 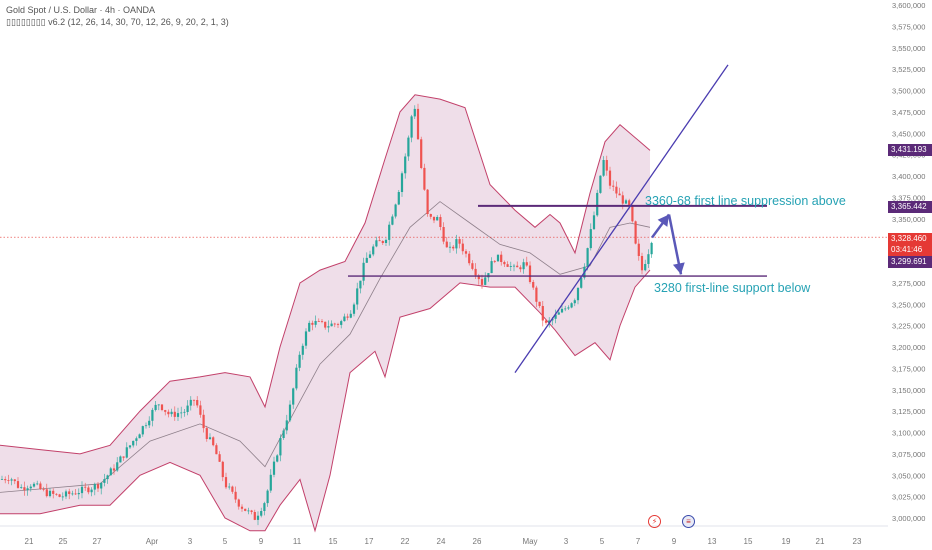 I want to click on lightning-event-icon: ⚡, so click(x=654, y=521).